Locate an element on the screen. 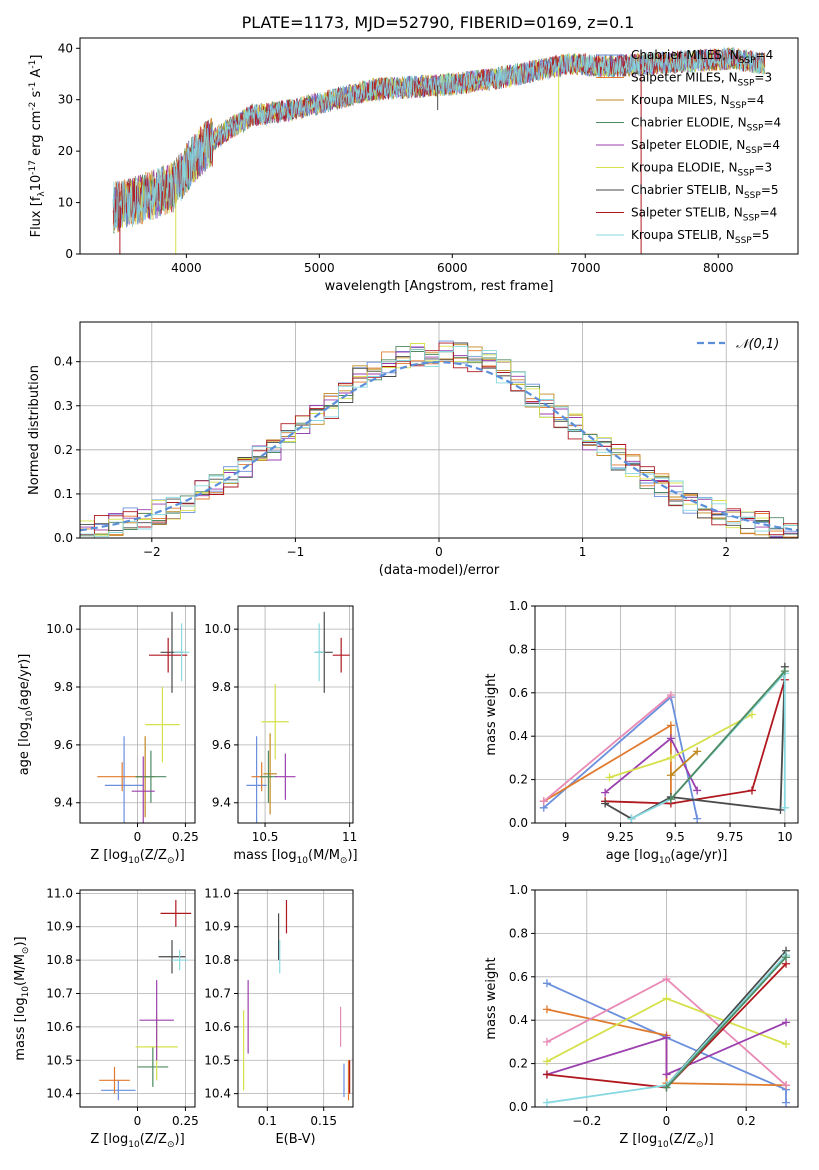  legend-label-5: Kroupa ELODIE, NSSP​=3 is located at coordinates (701, 170).